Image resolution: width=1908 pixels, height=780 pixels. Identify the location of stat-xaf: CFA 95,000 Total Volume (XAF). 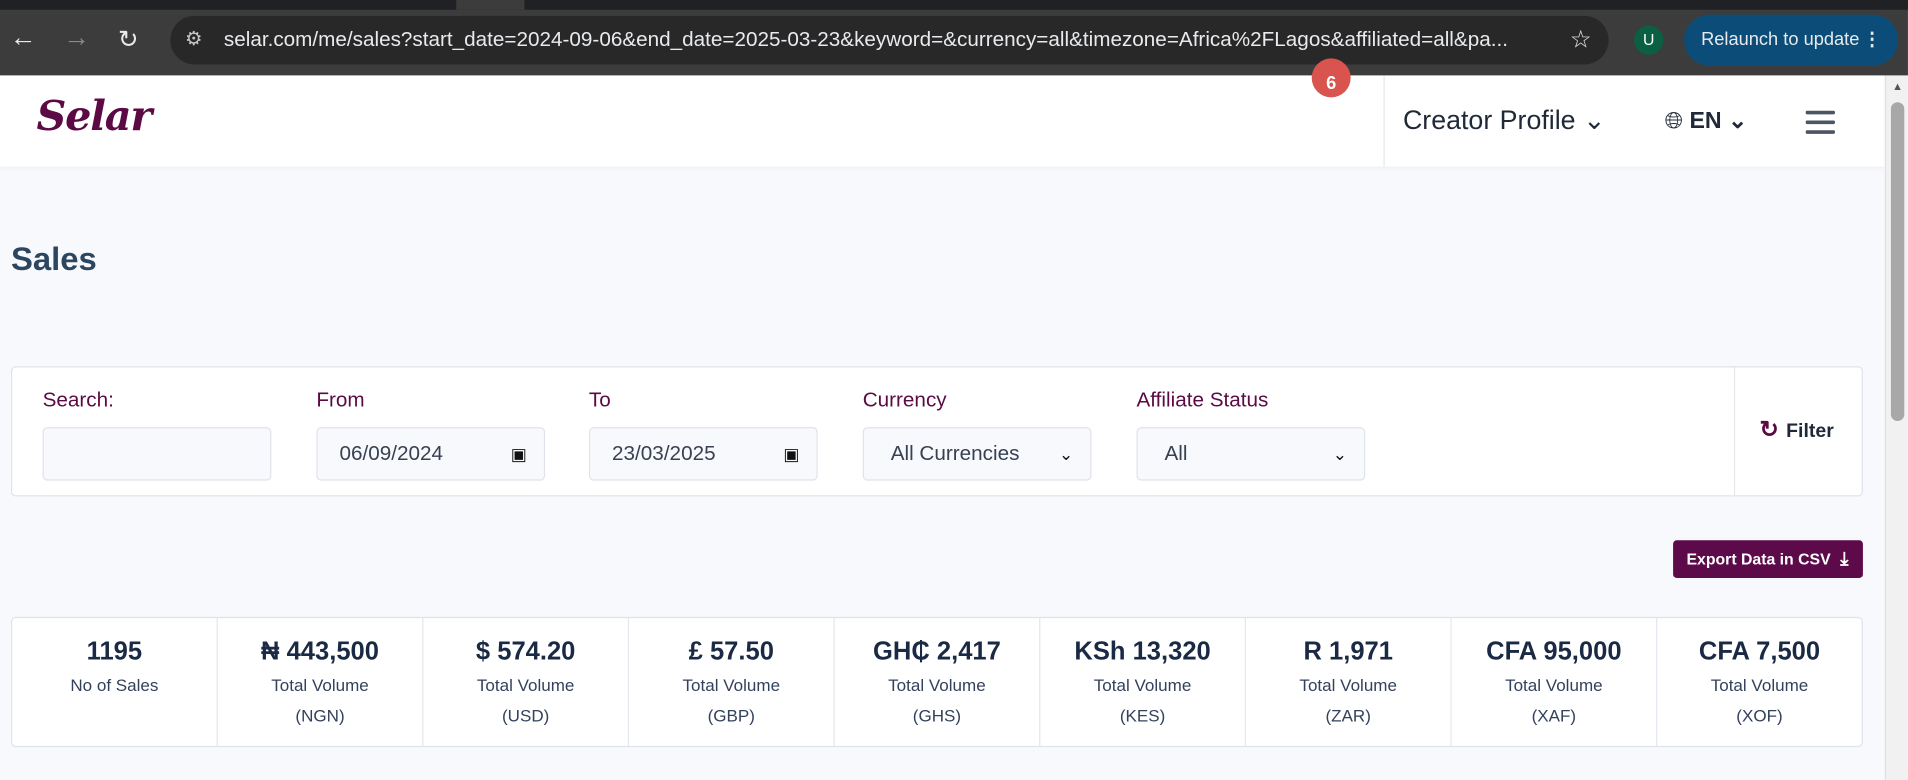
(1553, 682).